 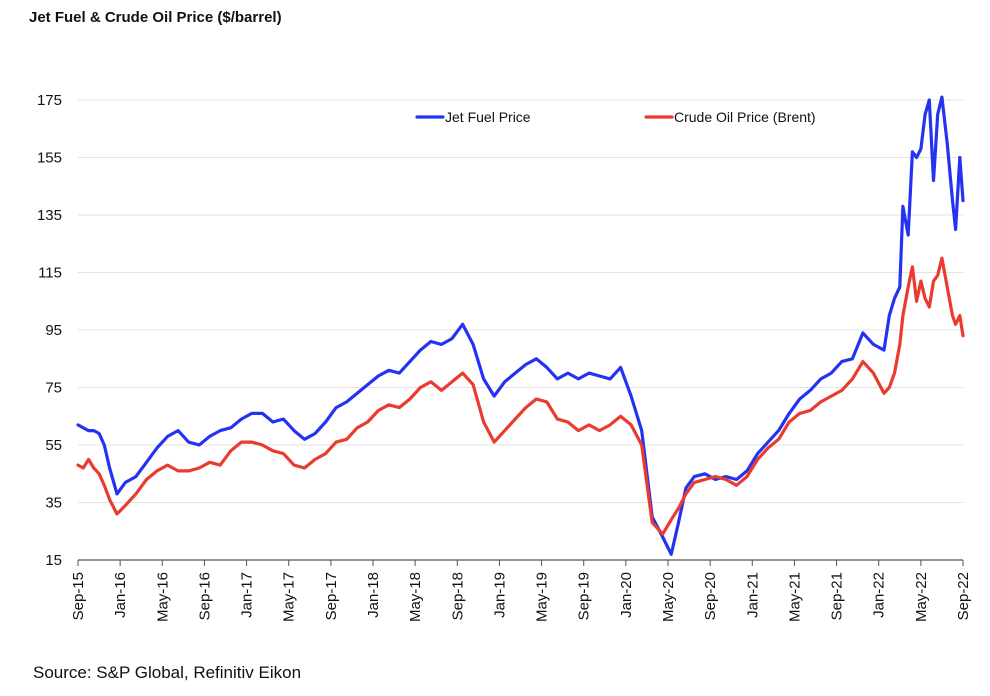 I want to click on x-tick-label-Sep-17: Sep-17, so click(x=331, y=596).